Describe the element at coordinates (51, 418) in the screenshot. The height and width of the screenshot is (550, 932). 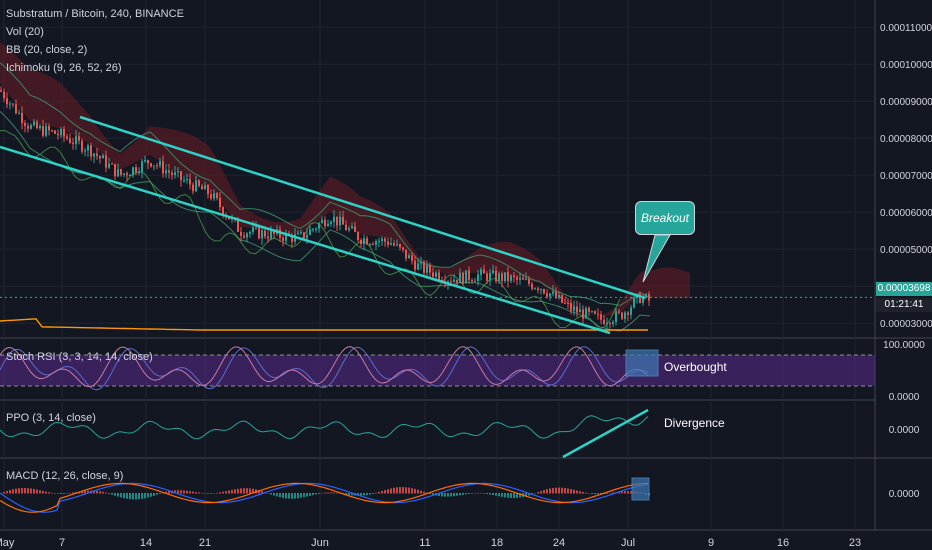
I see `ppo-label: PPO (3, 14, close)` at that location.